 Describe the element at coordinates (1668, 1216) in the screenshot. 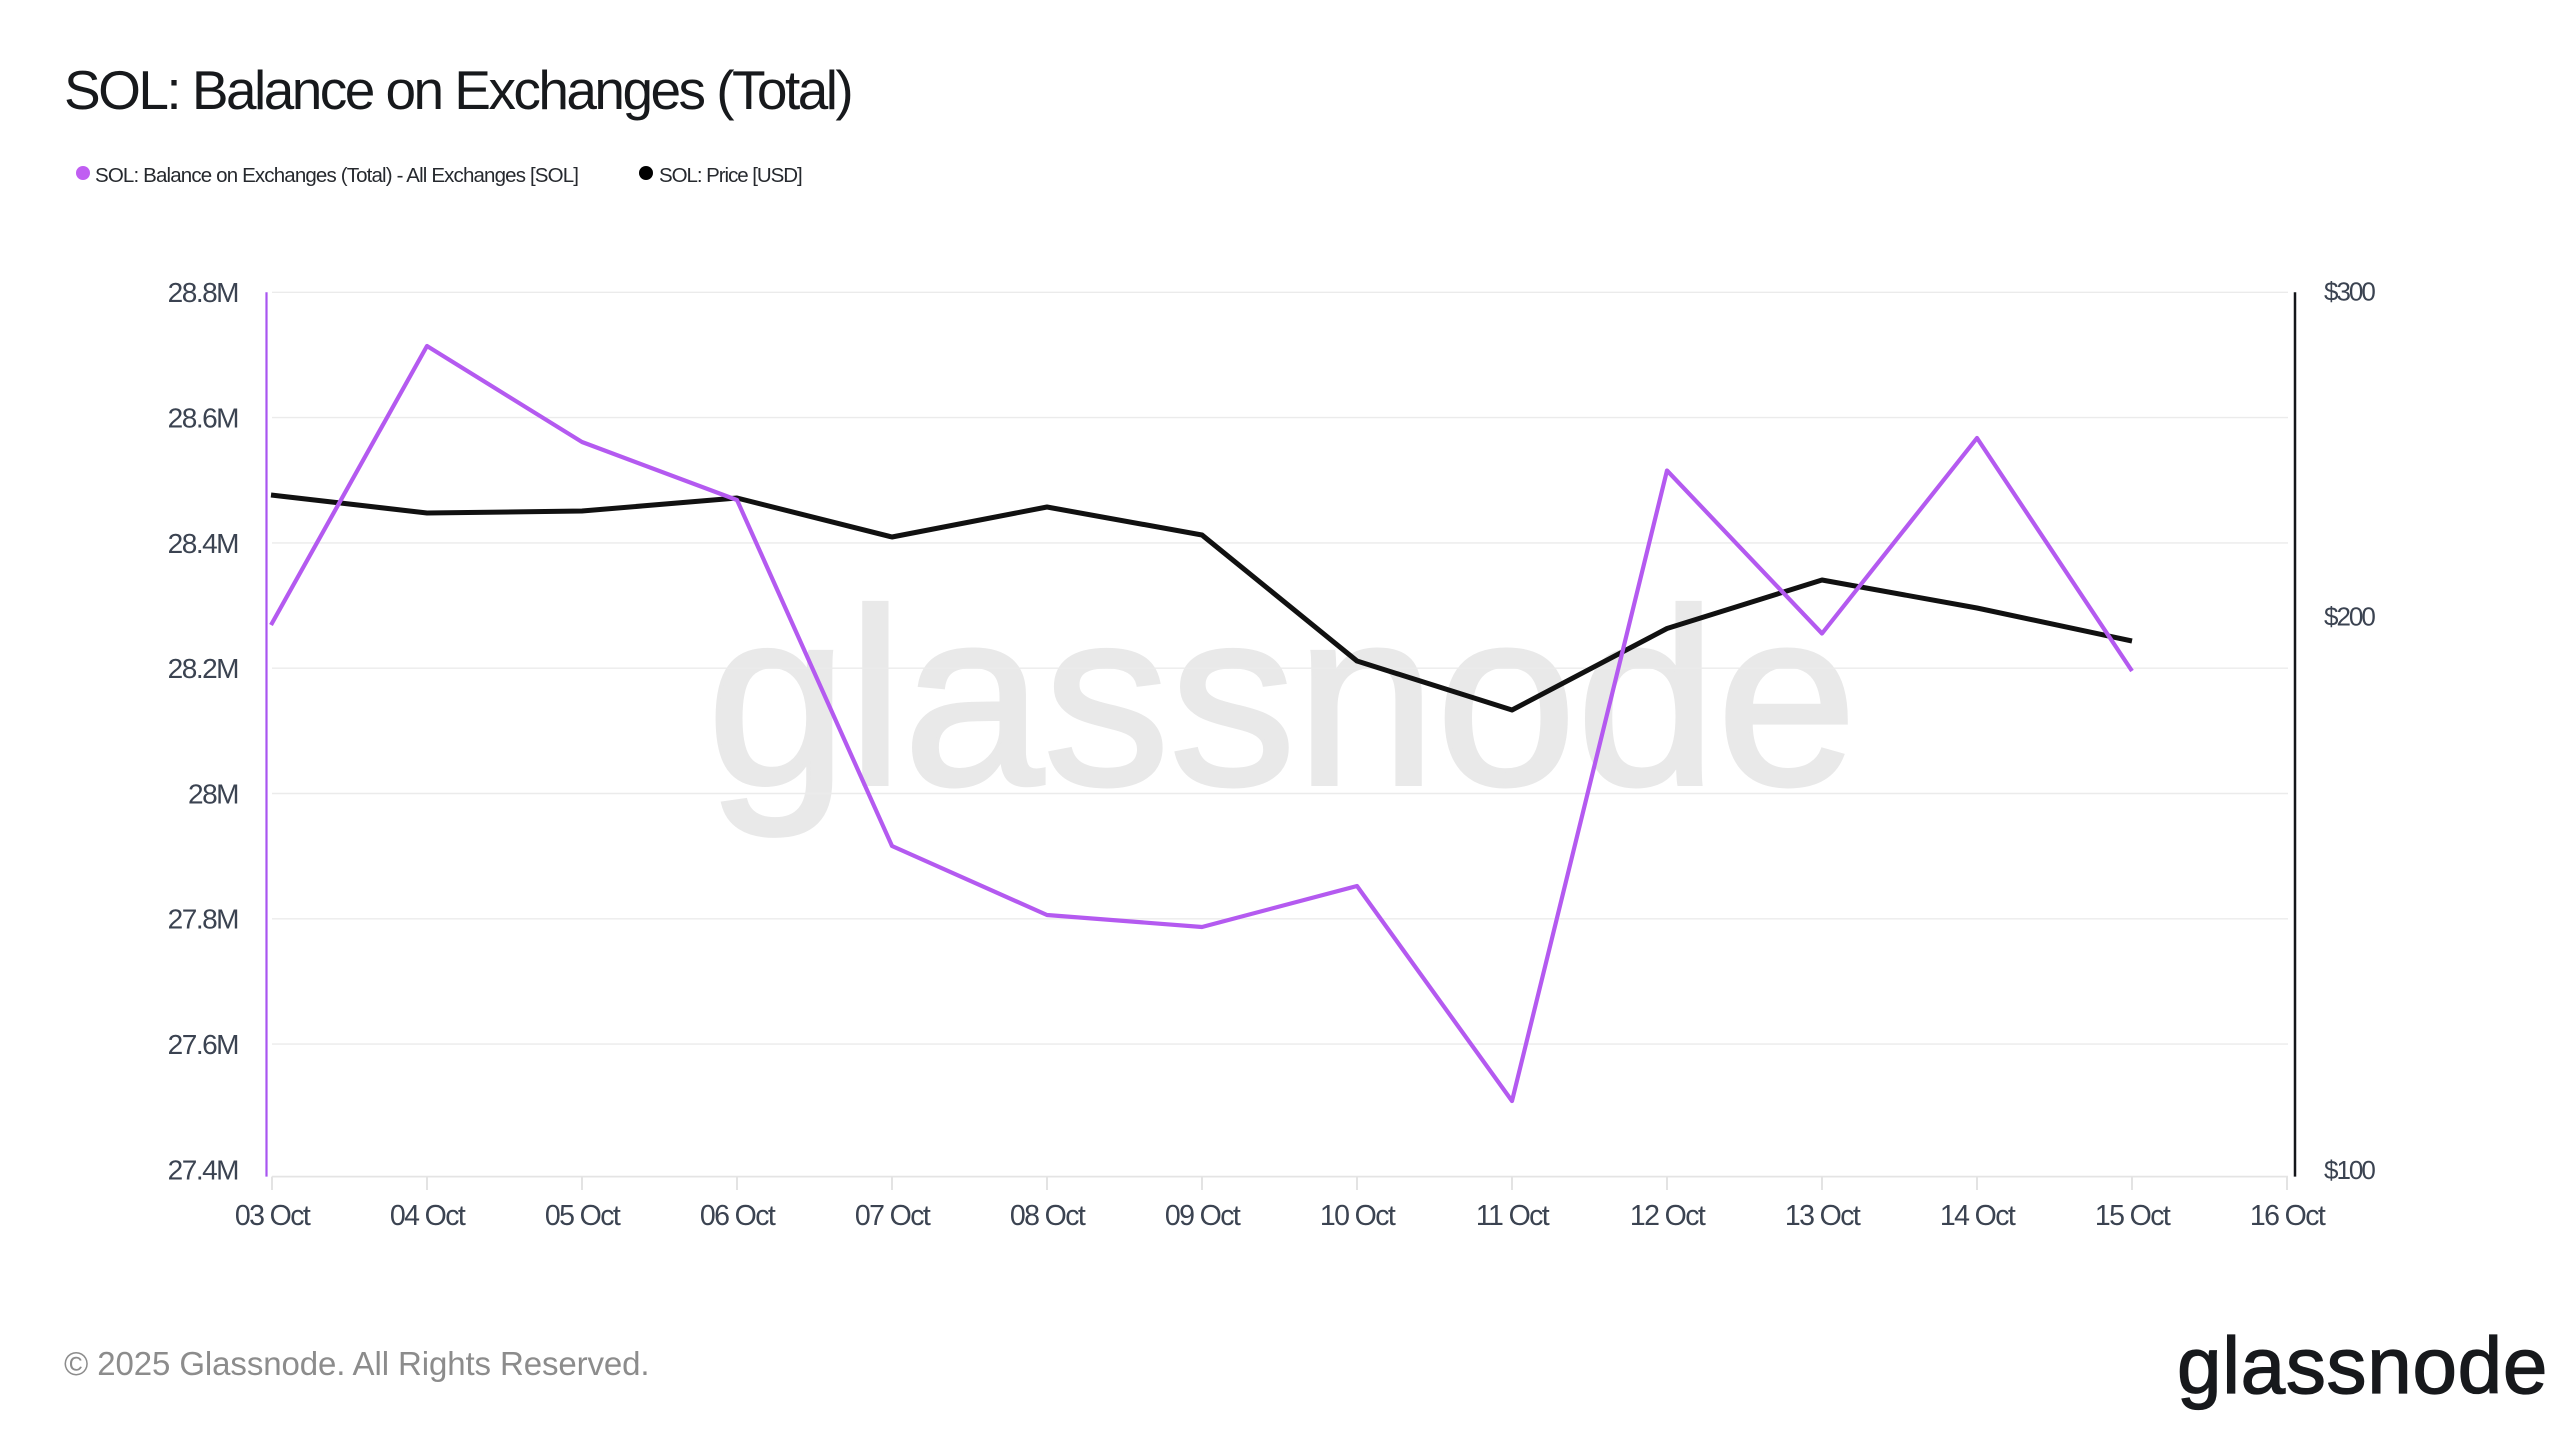

I see `svg-text: 12 Oct` at that location.